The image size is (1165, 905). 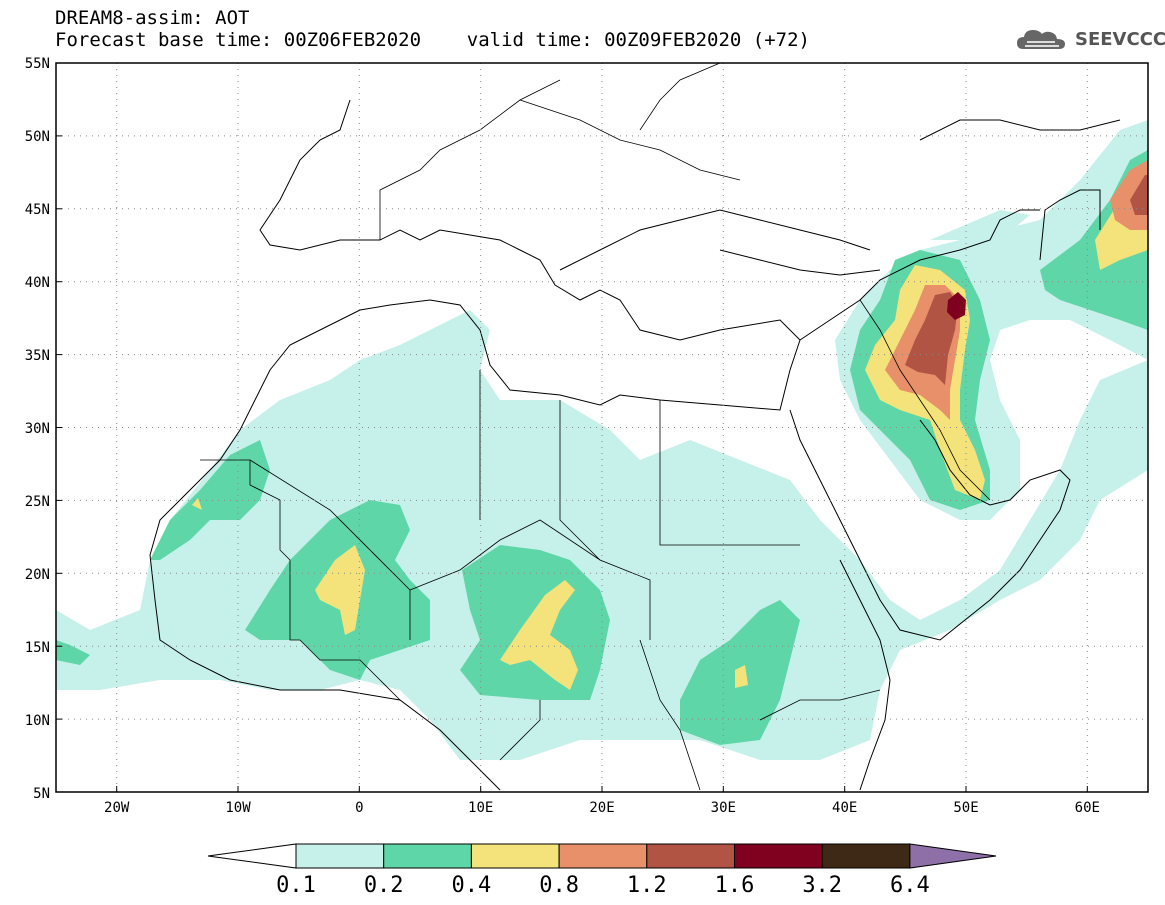 I want to click on lon-labels: 20W 10W 0 10E 20E 30E 40E 50E 60E, so click(x=602, y=808).